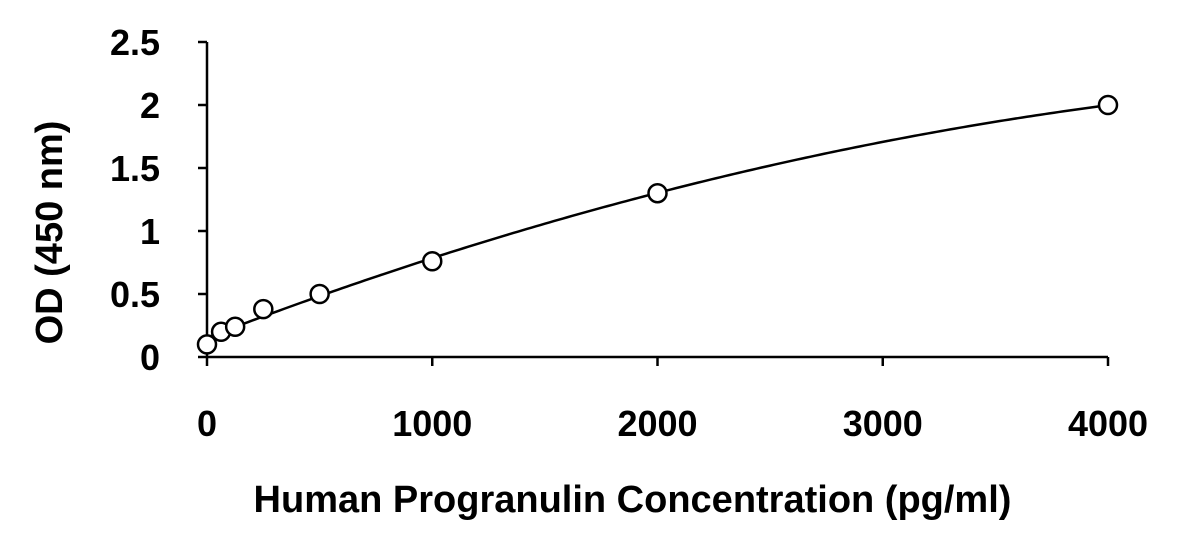  Describe the element at coordinates (135, 168) in the screenshot. I see `y-tick-label: 1.5` at that location.